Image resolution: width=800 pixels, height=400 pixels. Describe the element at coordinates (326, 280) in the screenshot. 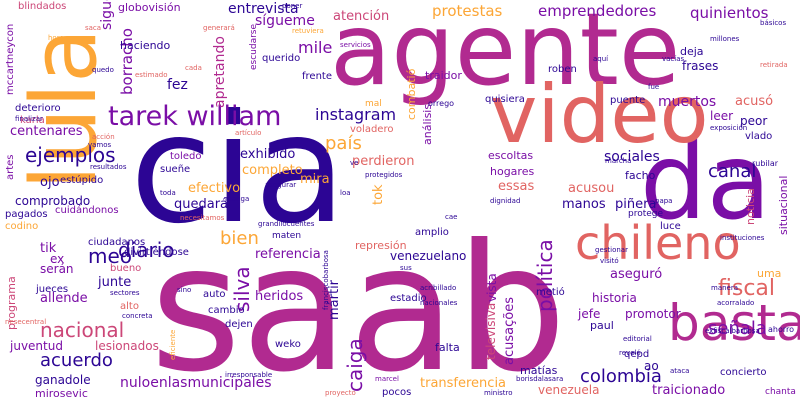

I see `word-franciscobarbosa: franciscobarbosa` at that location.